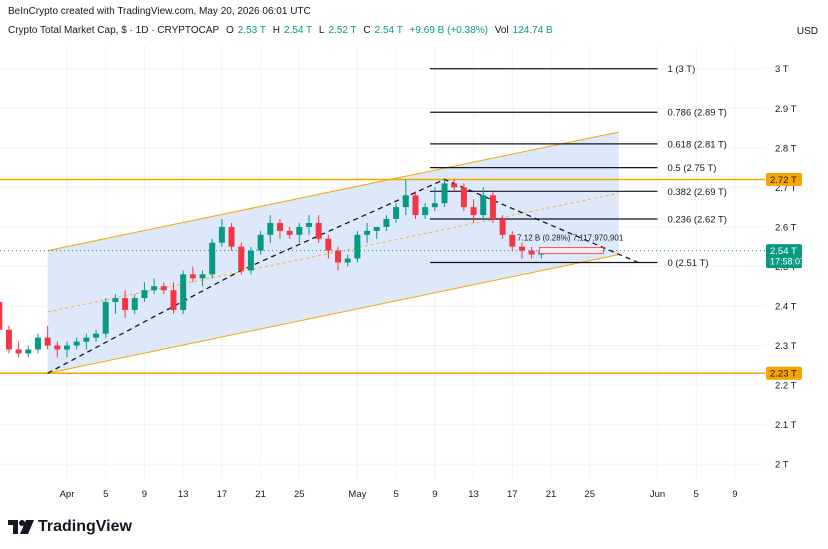  I want to click on change-value: +9.69 B (+0.38%), so click(448, 30).